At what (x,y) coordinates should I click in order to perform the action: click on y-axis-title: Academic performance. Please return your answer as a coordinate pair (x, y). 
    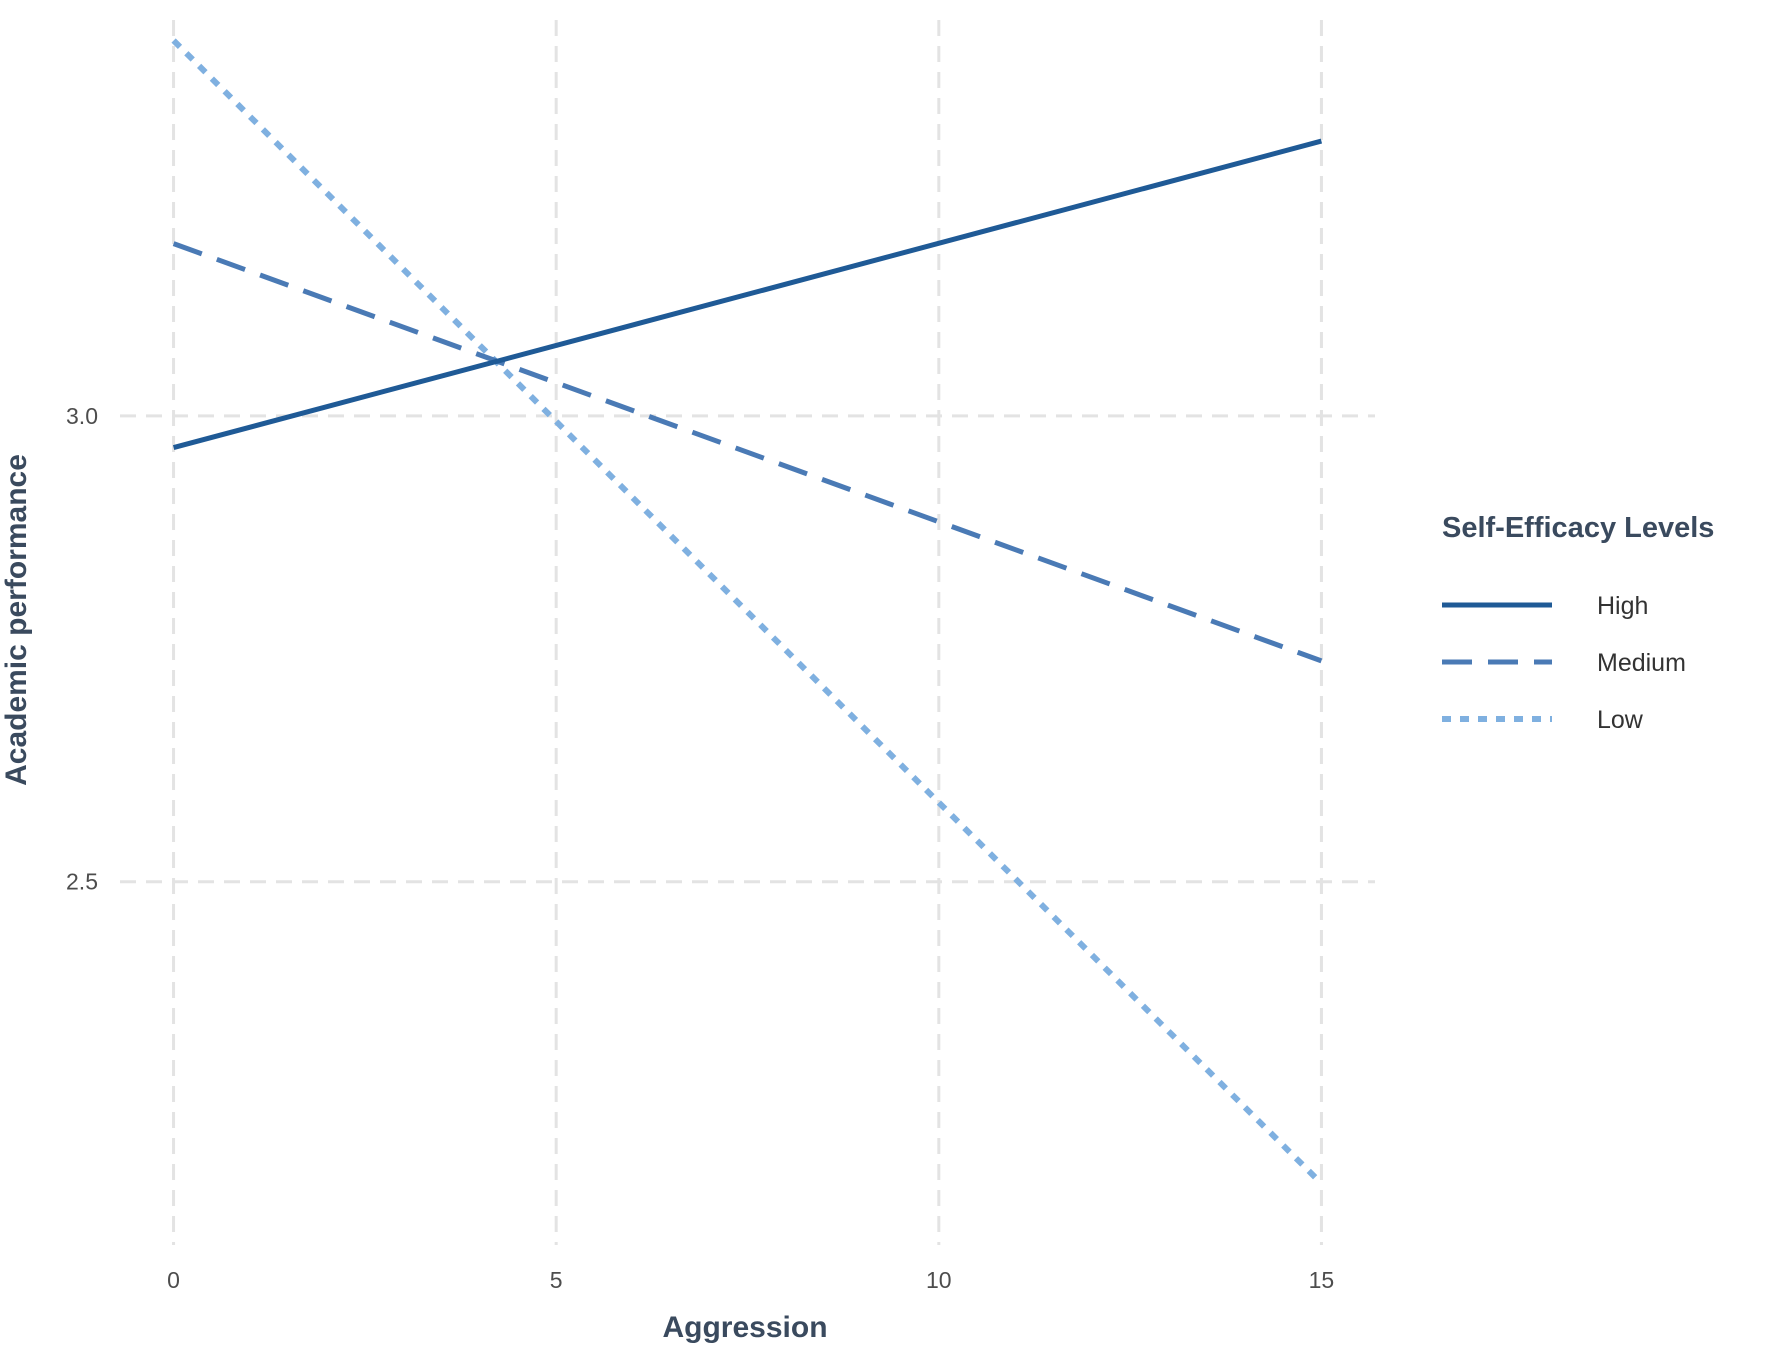
    Looking at the image, I should click on (16, 620).